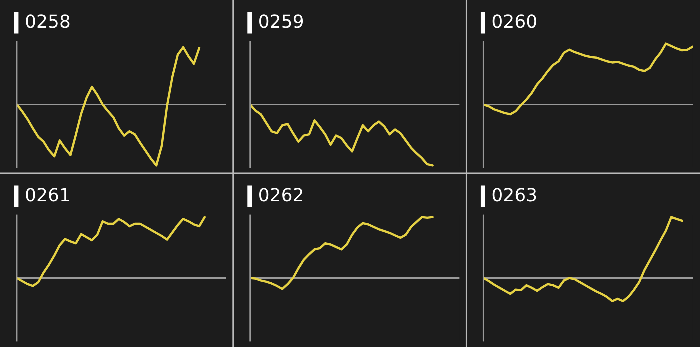  Describe the element at coordinates (48, 195) in the screenshot. I see `chart-title: 0261` at that location.